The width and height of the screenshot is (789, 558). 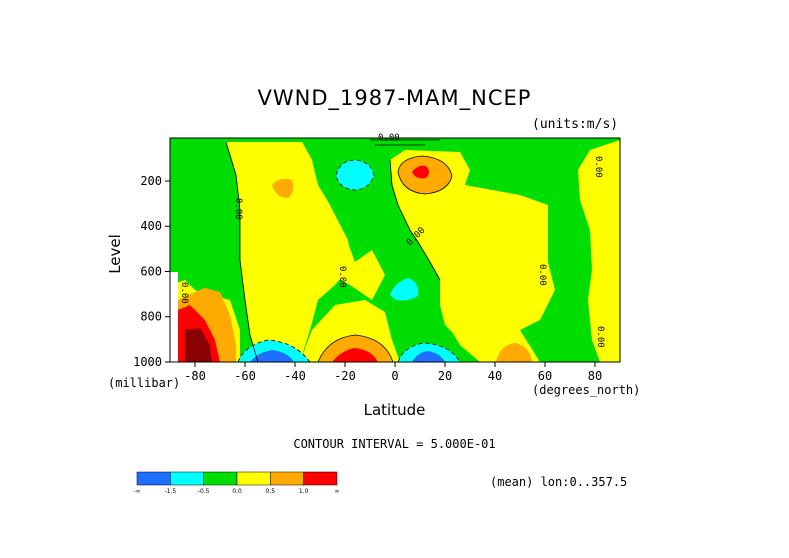 I want to click on x-tick-label: -60, so click(x=245, y=376).